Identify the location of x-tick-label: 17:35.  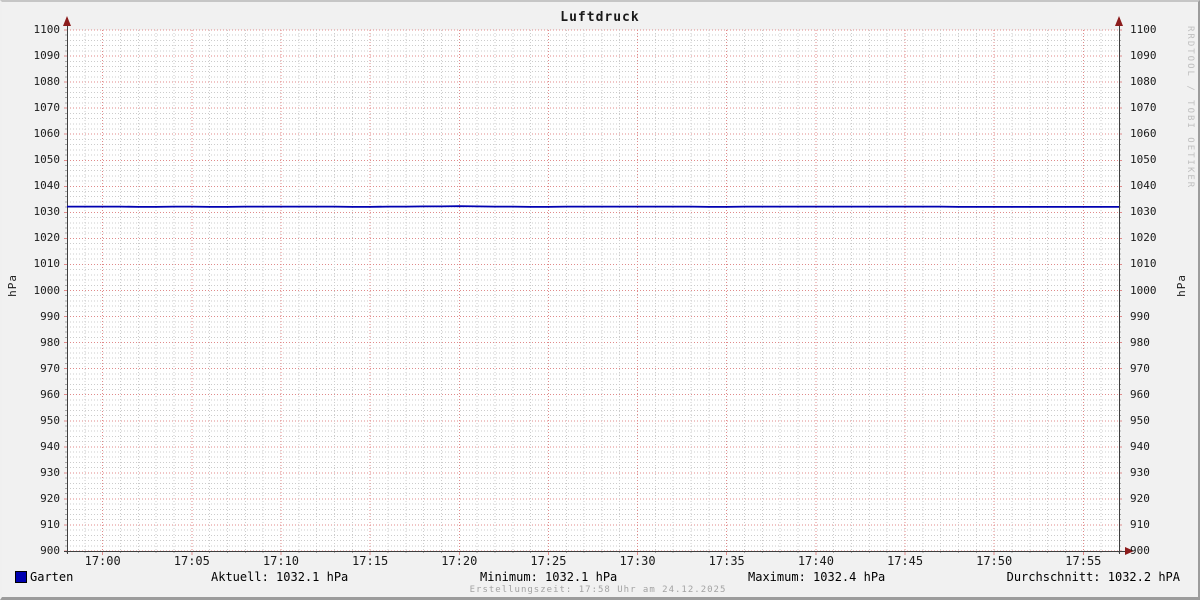
(726, 561).